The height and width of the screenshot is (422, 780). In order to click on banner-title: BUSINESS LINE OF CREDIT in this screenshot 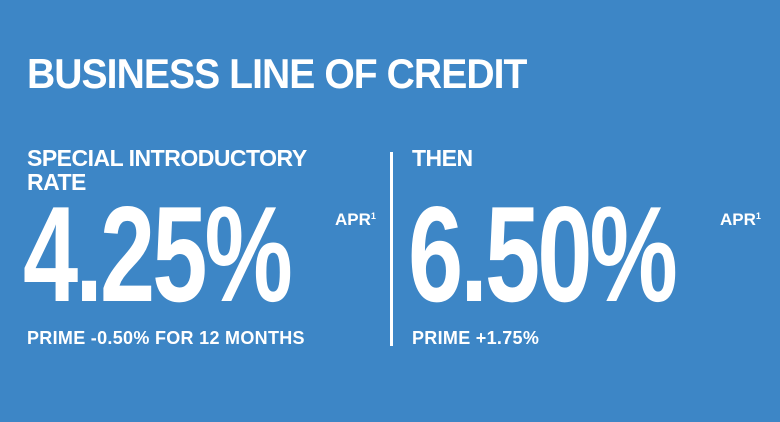, I will do `click(277, 73)`.